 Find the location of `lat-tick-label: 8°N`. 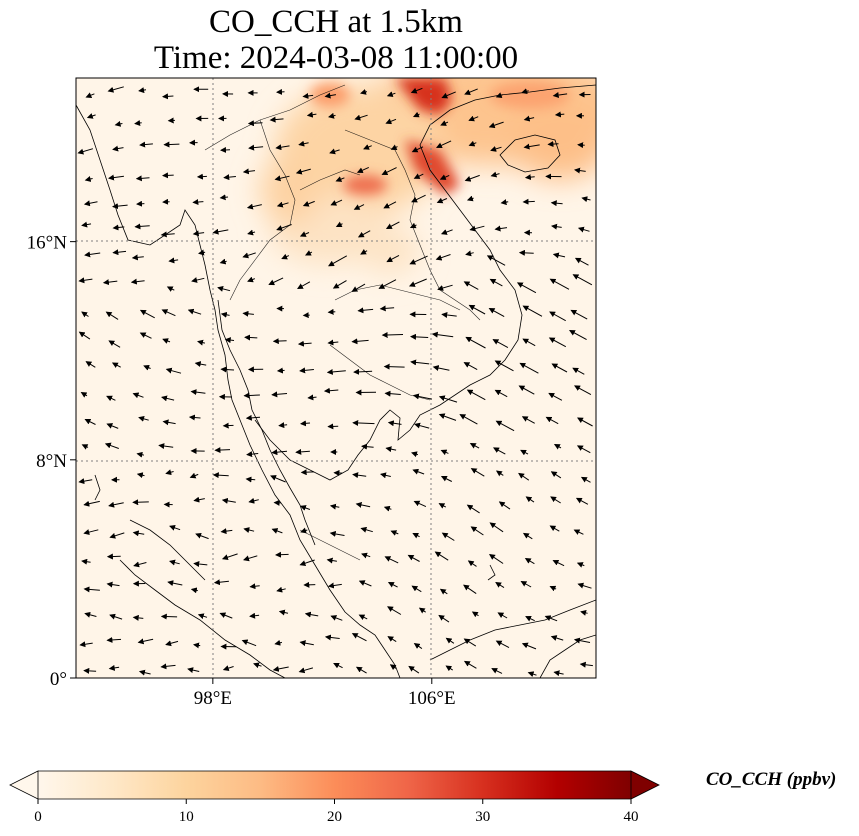

lat-tick-label: 8°N is located at coordinates (51, 461).